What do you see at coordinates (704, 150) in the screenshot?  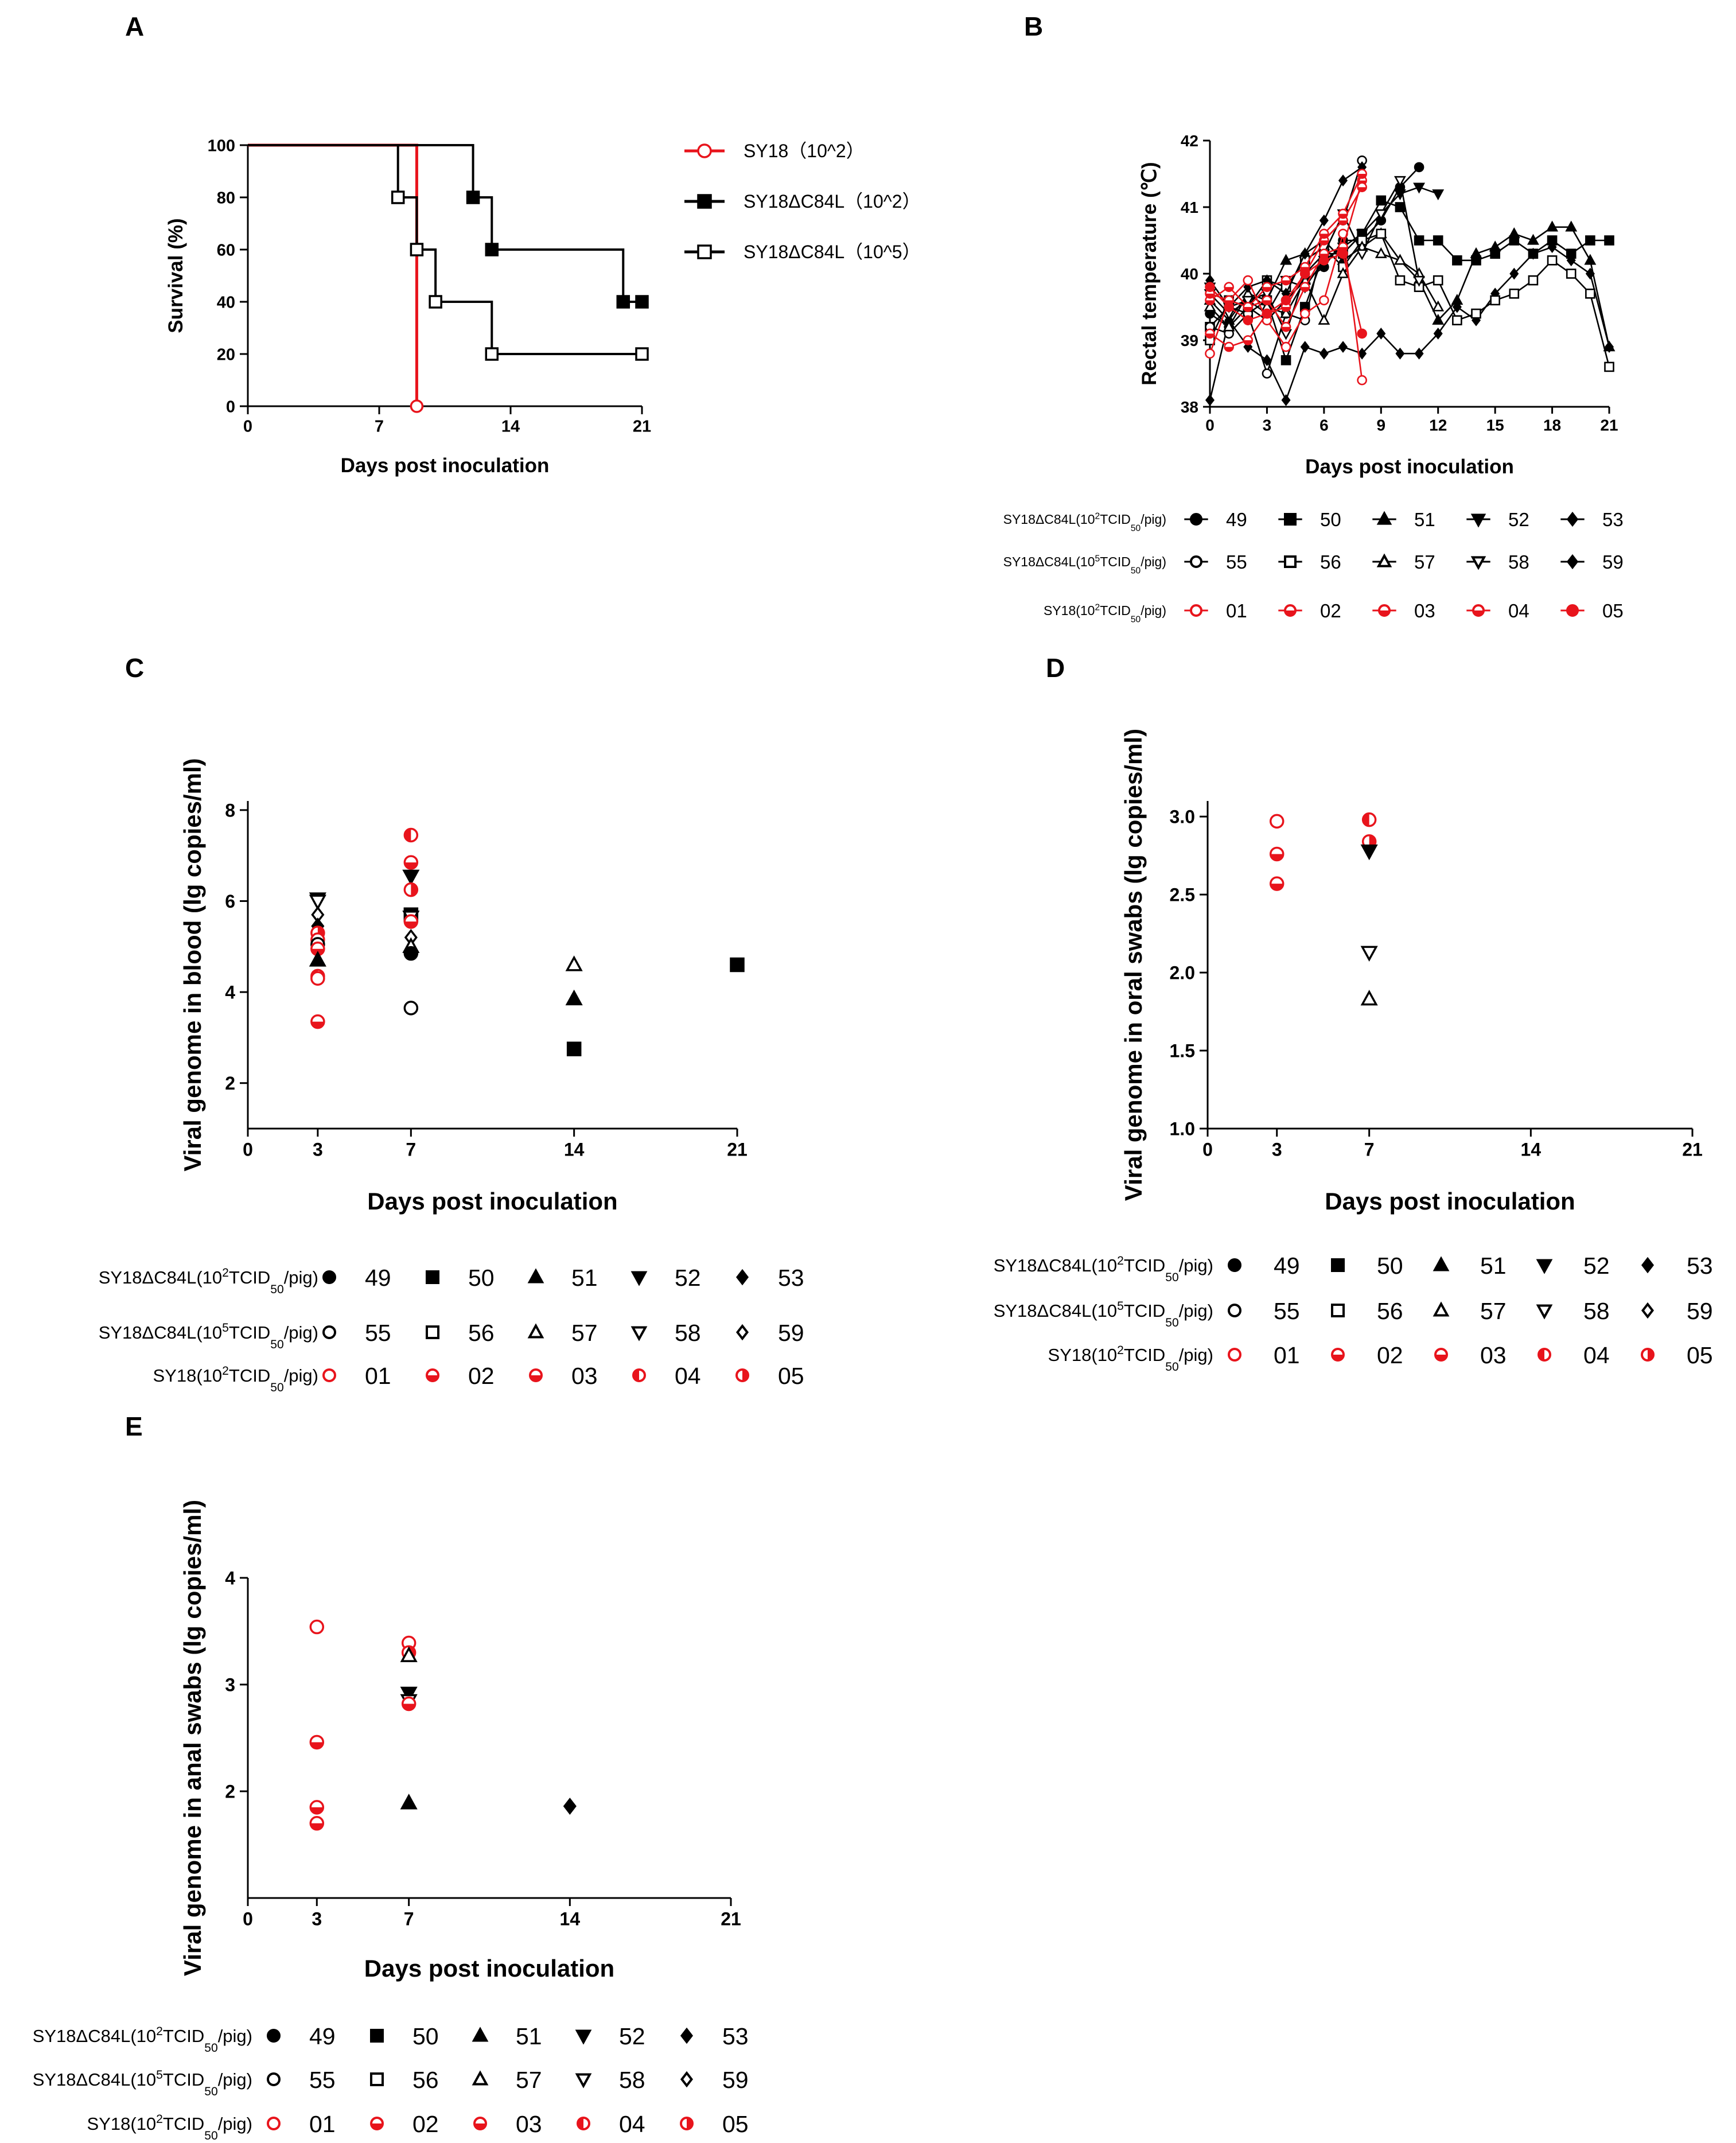 I see `a-legend-marker-shape` at bounding box center [704, 150].